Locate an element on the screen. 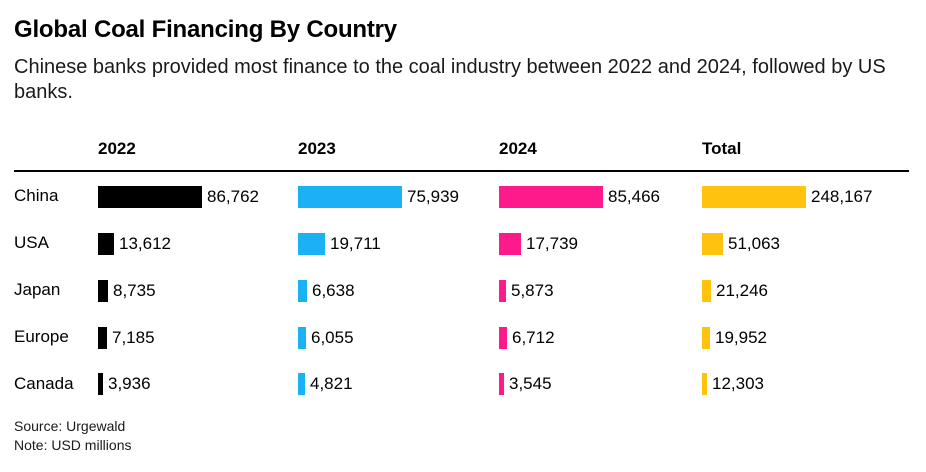 The width and height of the screenshot is (926, 472). bar-2024-usa is located at coordinates (510, 244).